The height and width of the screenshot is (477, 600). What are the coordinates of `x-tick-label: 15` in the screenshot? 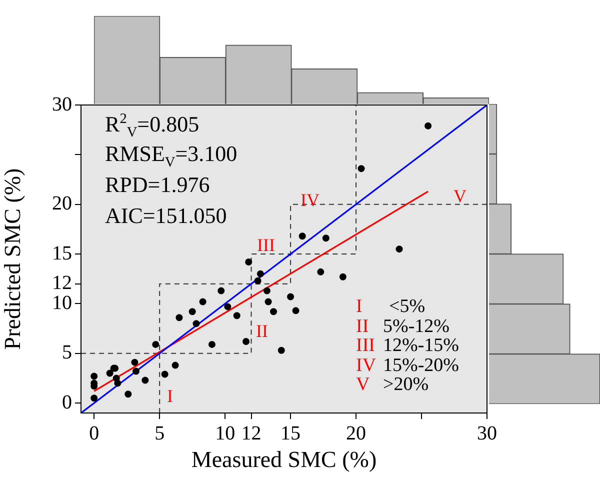 It's located at (290, 433).